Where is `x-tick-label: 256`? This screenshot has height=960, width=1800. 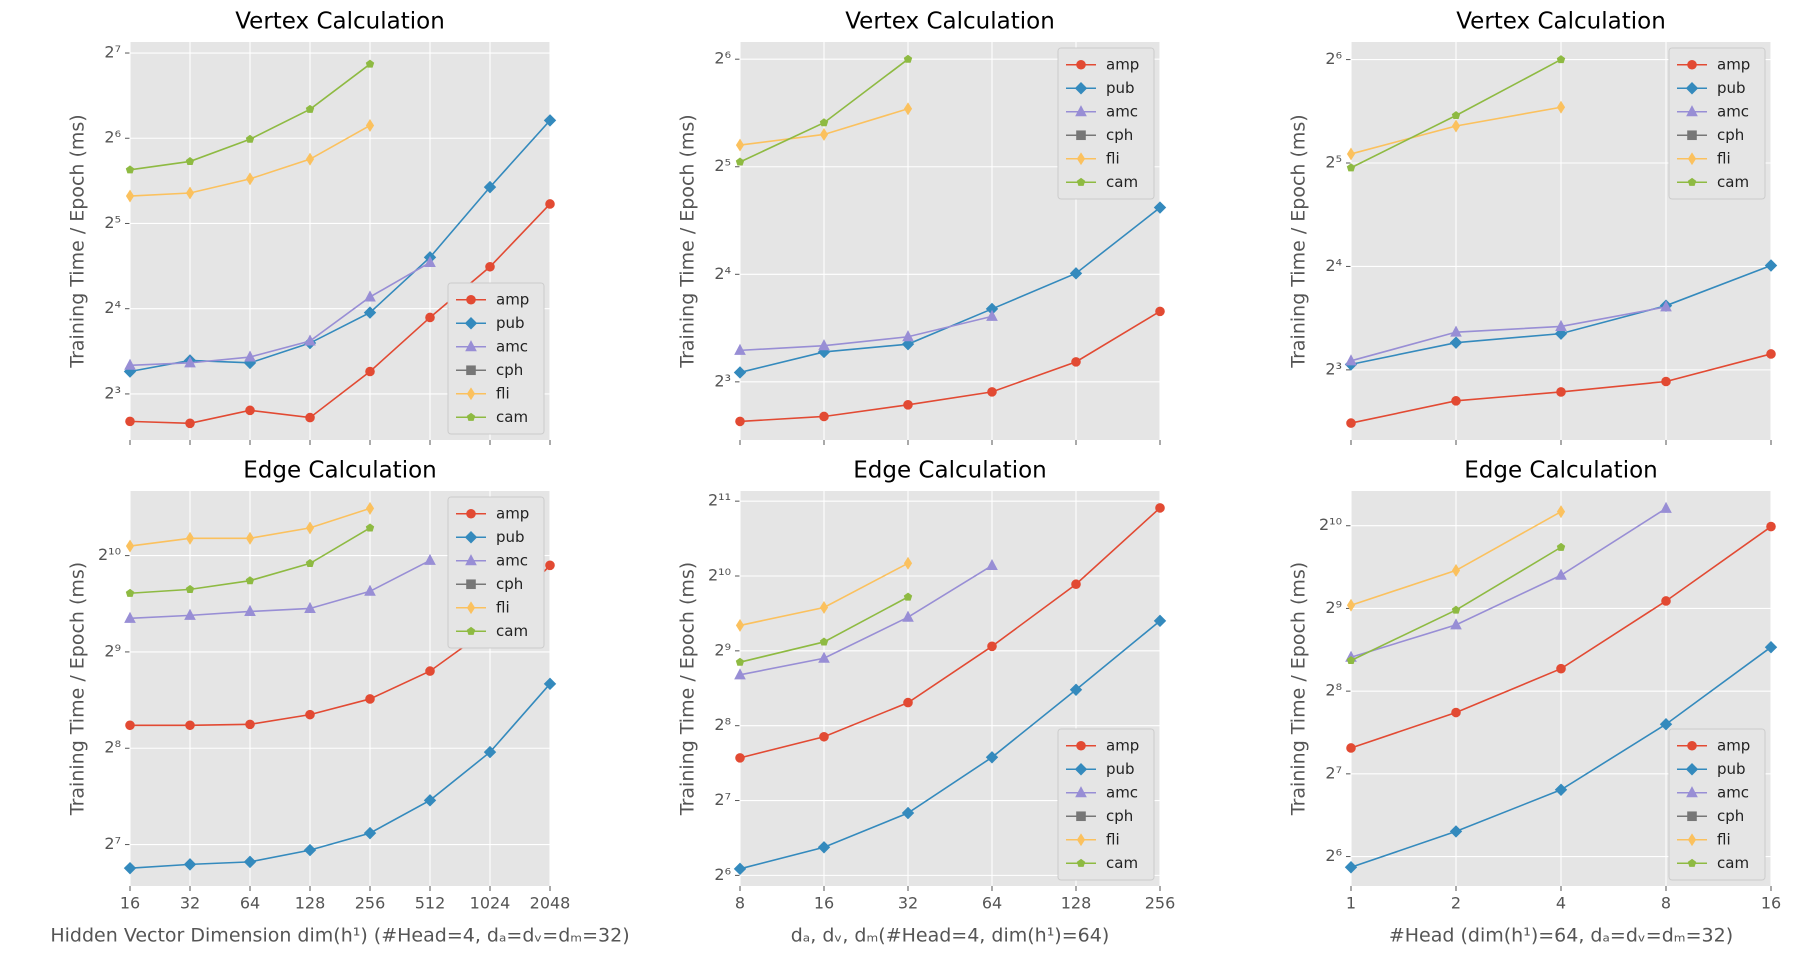
x-tick-label: 256 is located at coordinates (1160, 903).